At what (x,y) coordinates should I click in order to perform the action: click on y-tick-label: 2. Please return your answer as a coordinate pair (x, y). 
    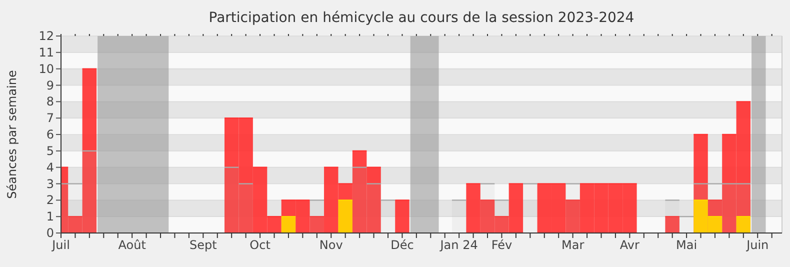
    Looking at the image, I should click on (50, 200).